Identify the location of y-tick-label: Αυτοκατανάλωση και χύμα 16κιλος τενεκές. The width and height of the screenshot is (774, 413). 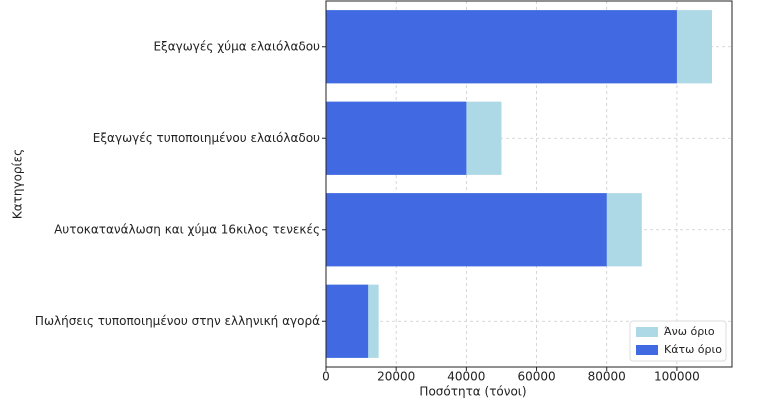
(187, 229).